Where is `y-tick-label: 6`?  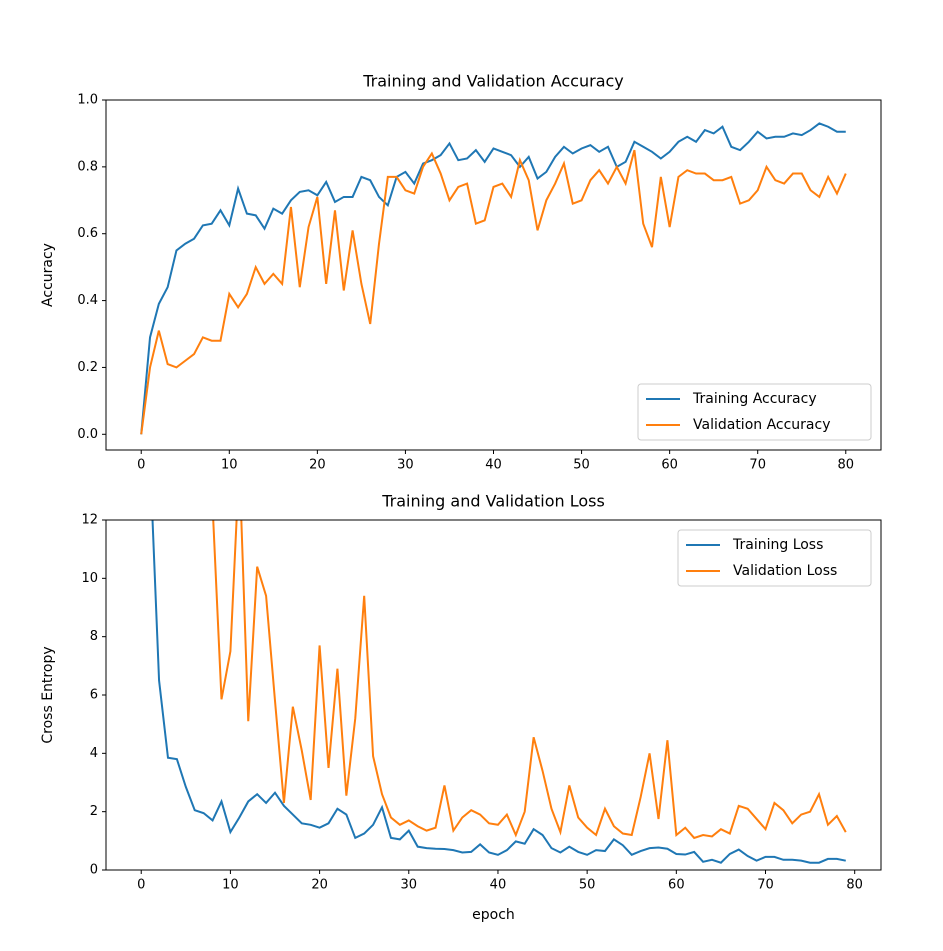 y-tick-label: 6 is located at coordinates (94, 695).